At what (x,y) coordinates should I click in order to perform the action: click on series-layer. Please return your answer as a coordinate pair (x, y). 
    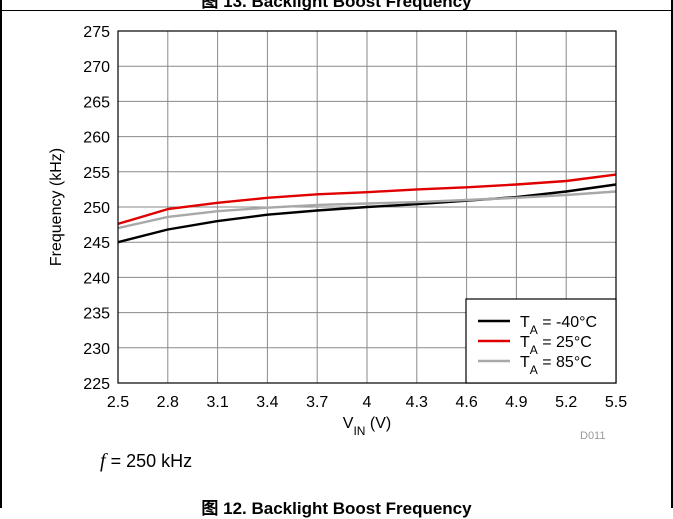
    Looking at the image, I should click on (367, 208).